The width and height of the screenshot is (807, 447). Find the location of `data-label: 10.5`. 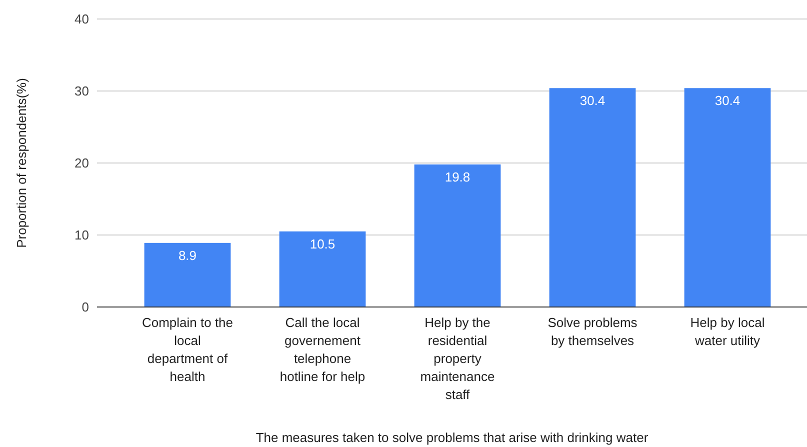

data-label: 10.5 is located at coordinates (323, 244).